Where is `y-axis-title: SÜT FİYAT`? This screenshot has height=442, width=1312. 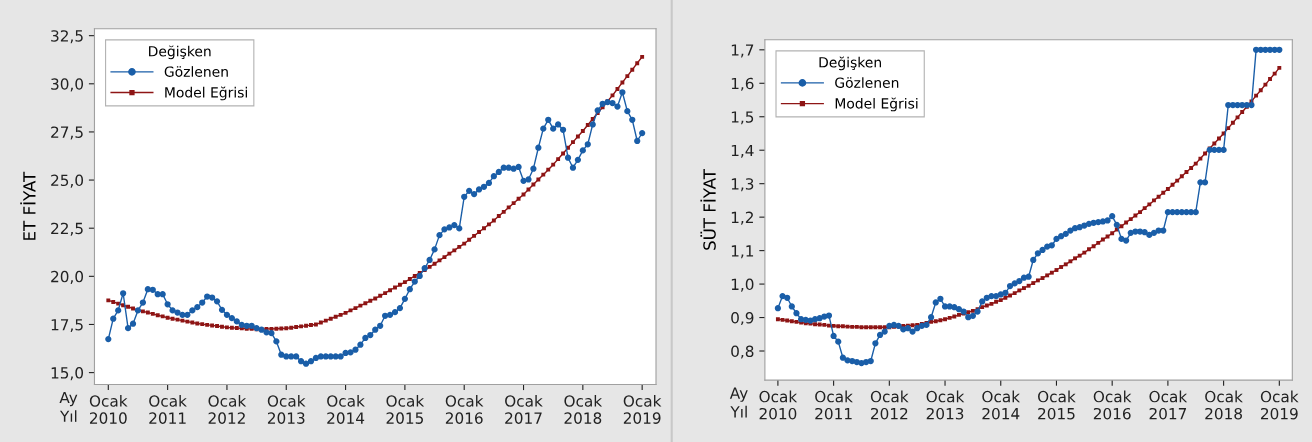
y-axis-title: SÜT FİYAT is located at coordinates (708, 209).